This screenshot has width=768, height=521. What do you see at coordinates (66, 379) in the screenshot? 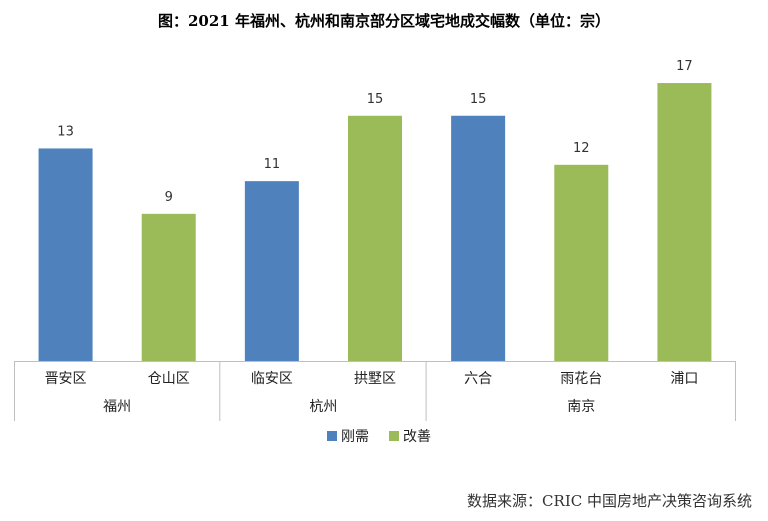
I see `category-label: 晋安区` at bounding box center [66, 379].